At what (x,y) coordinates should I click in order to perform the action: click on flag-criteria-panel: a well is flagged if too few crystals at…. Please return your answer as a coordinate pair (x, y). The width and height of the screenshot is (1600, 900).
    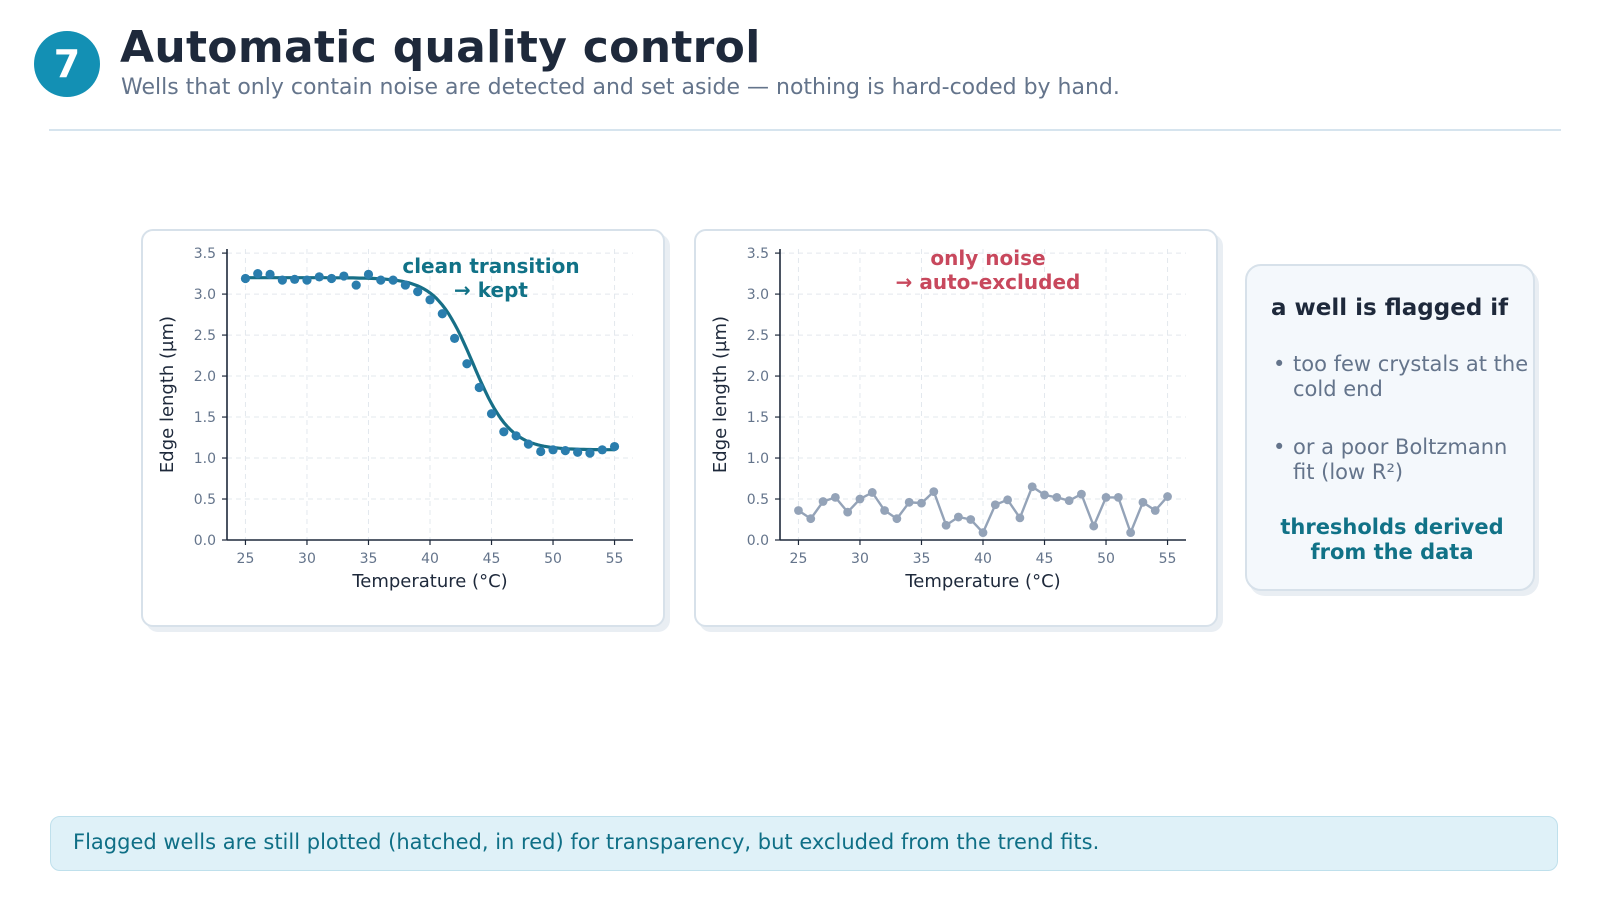
    Looking at the image, I should click on (1390, 427).